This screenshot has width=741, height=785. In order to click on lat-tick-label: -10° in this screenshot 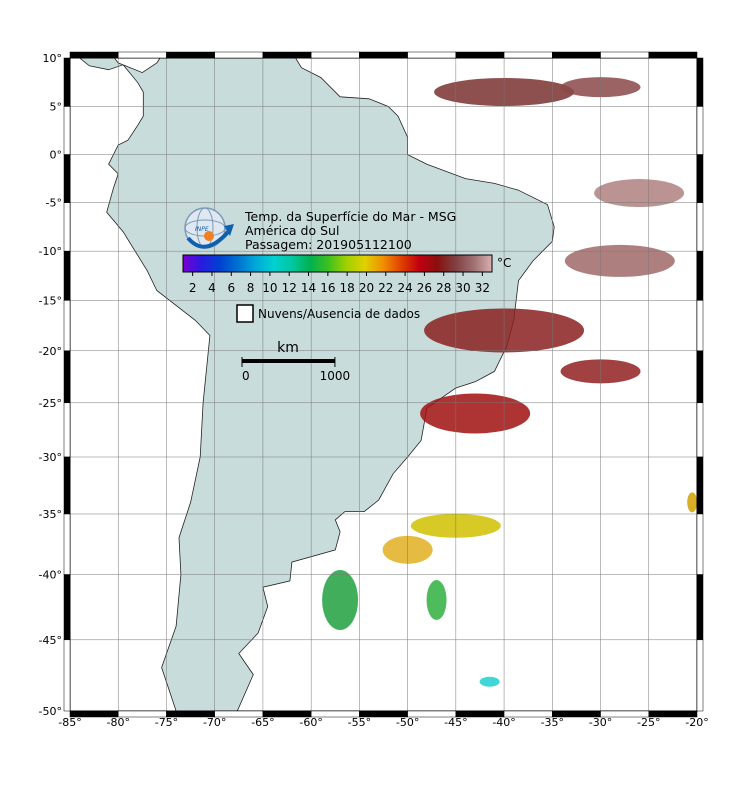, I will do `click(50, 251)`.